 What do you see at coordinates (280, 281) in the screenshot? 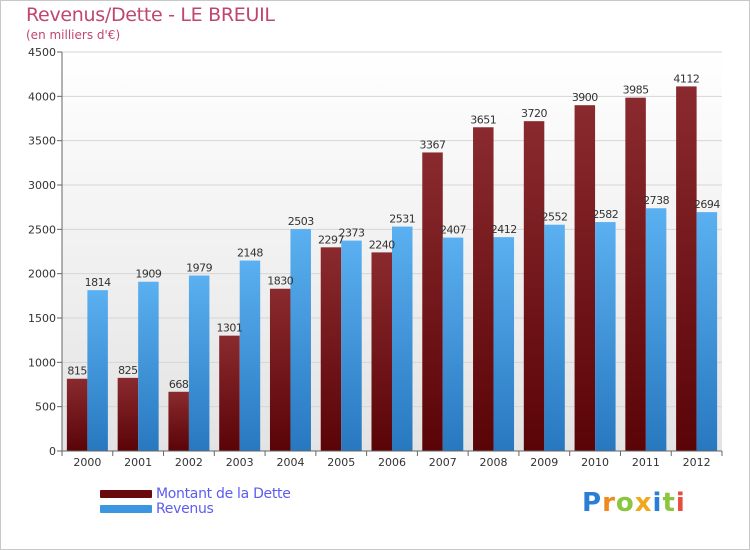
I see `data-label-debt: 1830` at bounding box center [280, 281].